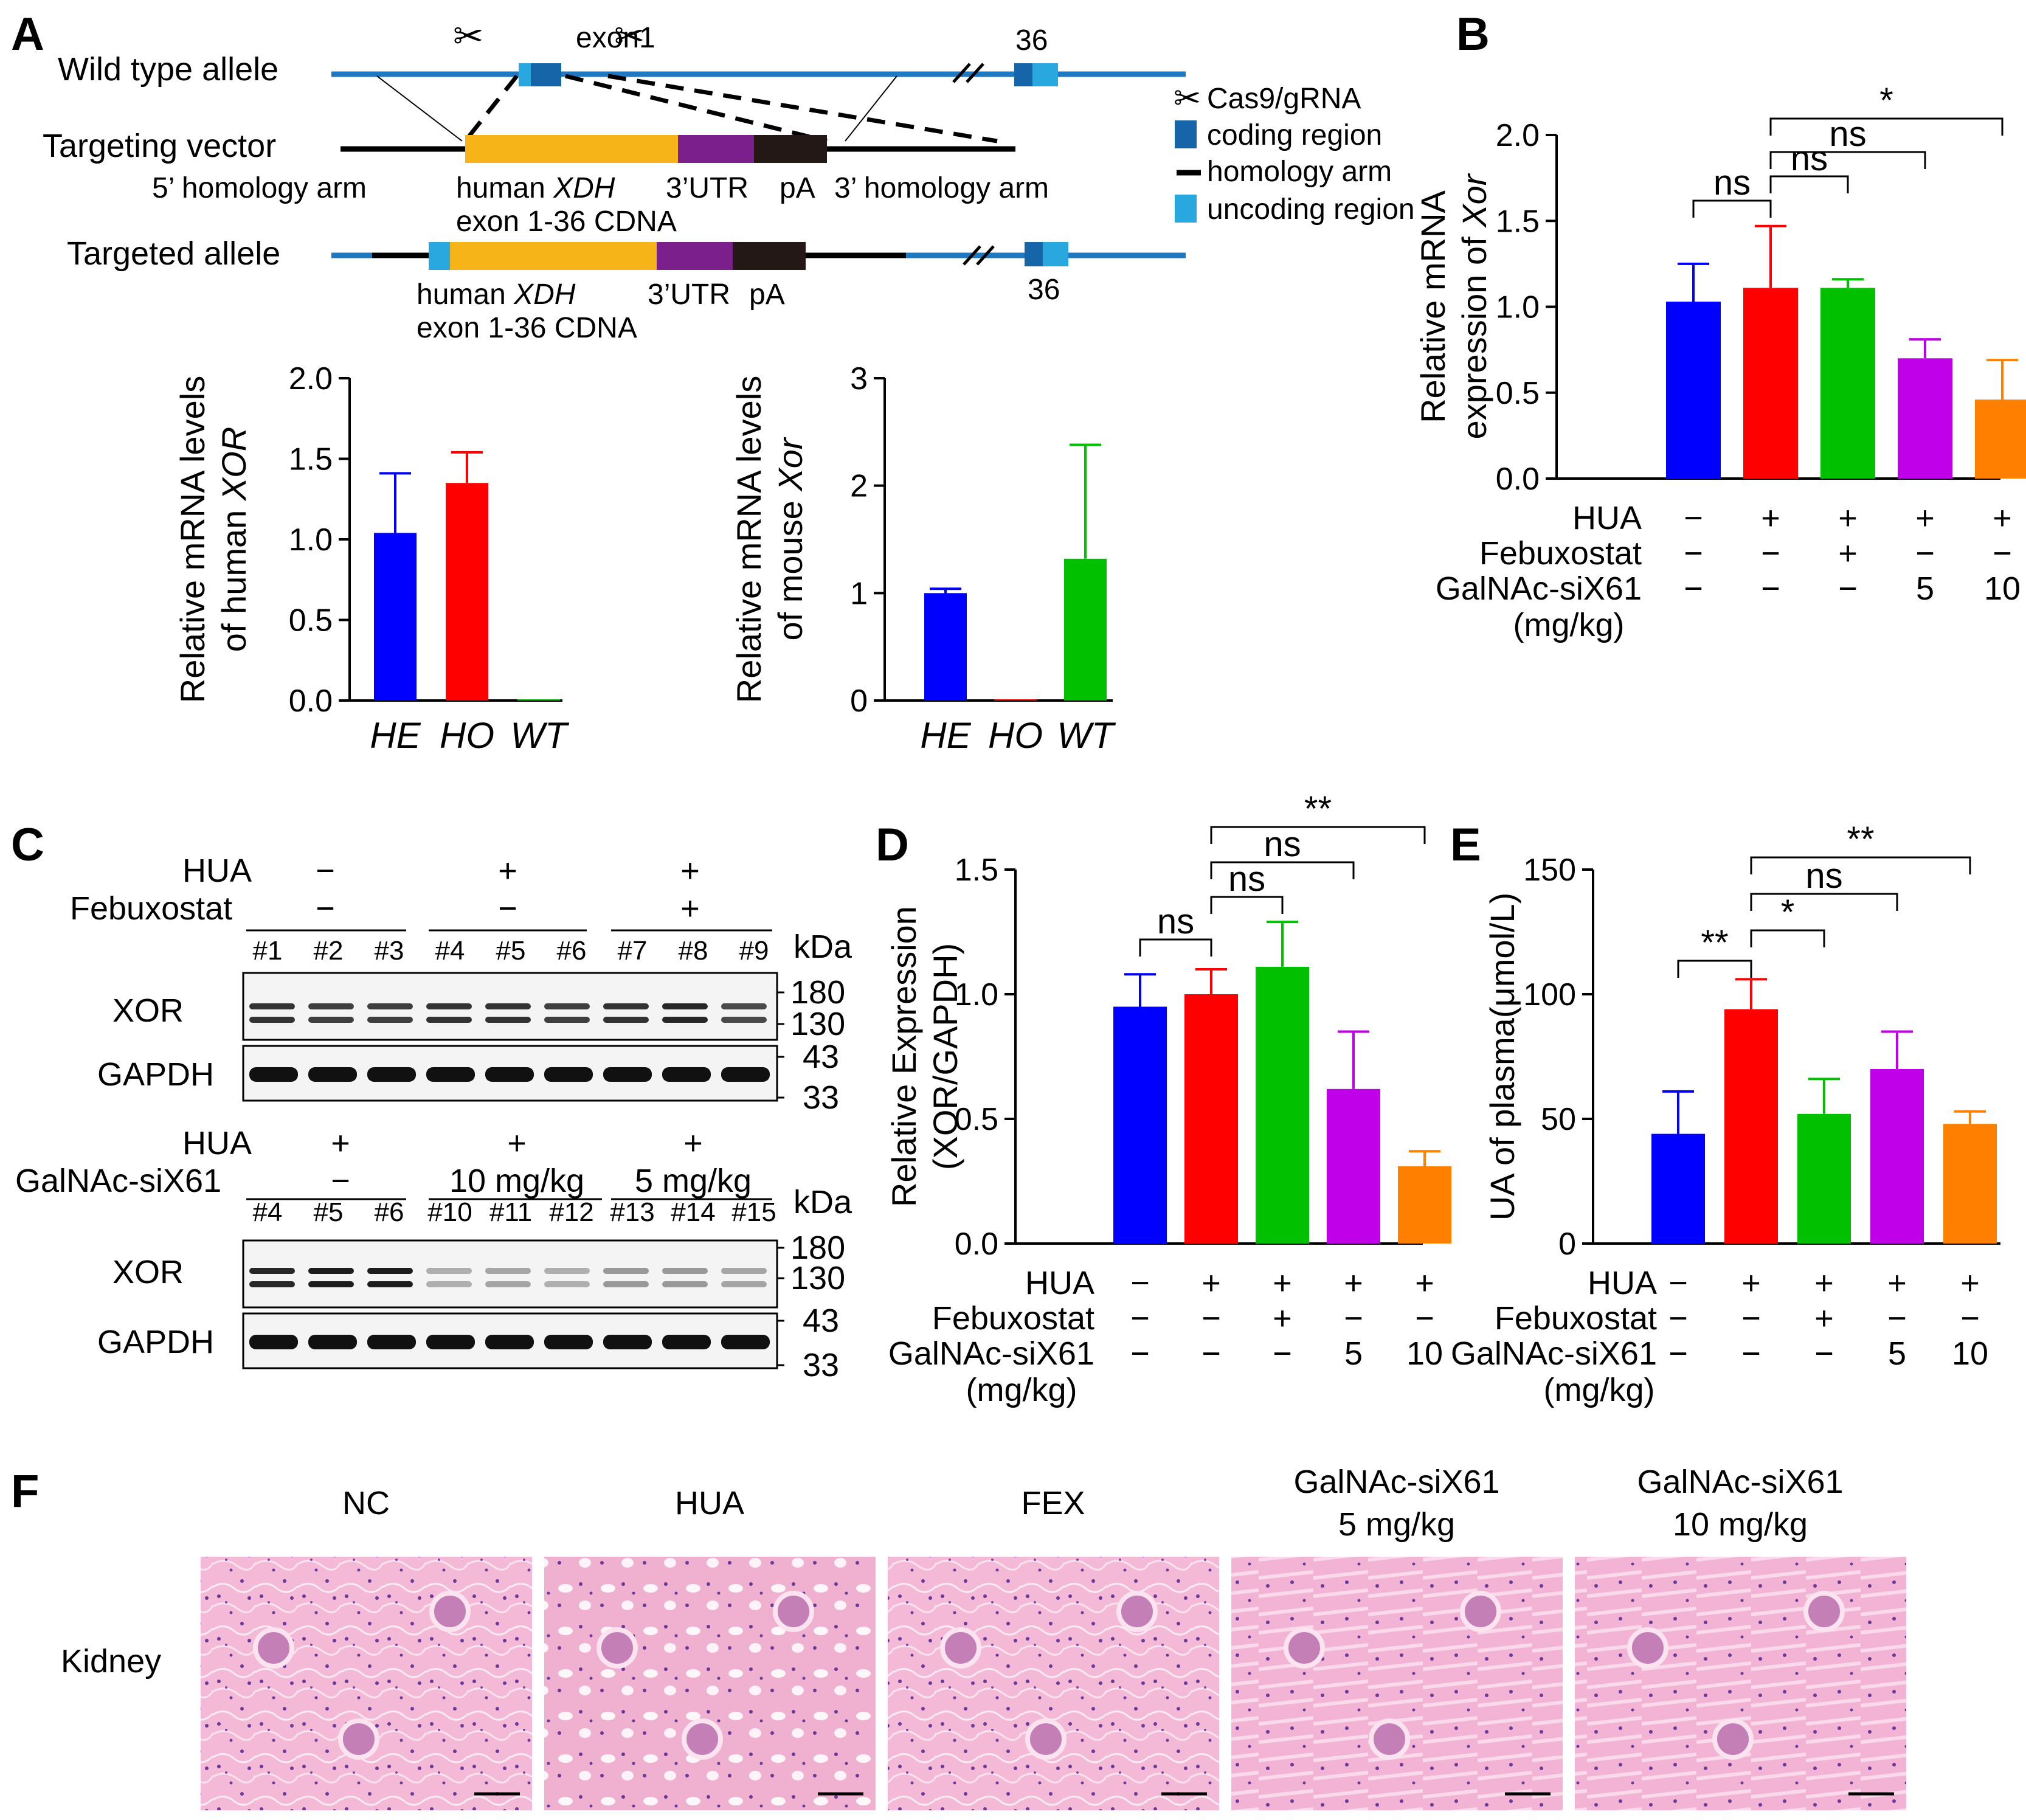 The width and height of the screenshot is (2026, 1820). Describe the element at coordinates (1861, 839) in the screenshot. I see `significance-label: **` at that location.